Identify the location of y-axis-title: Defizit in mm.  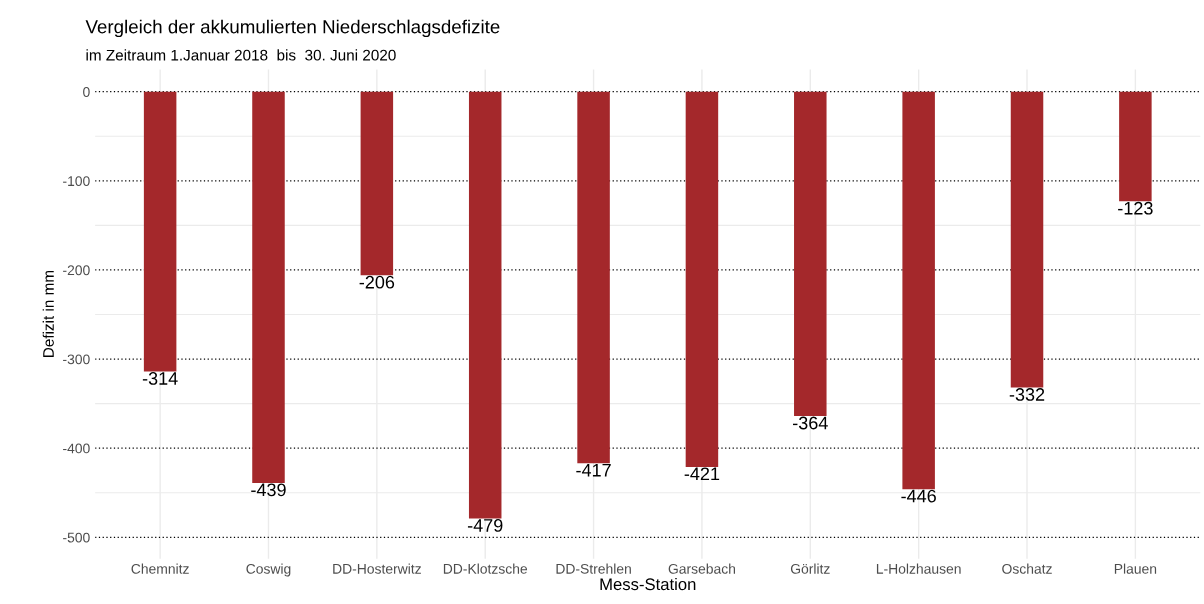
(48, 313).